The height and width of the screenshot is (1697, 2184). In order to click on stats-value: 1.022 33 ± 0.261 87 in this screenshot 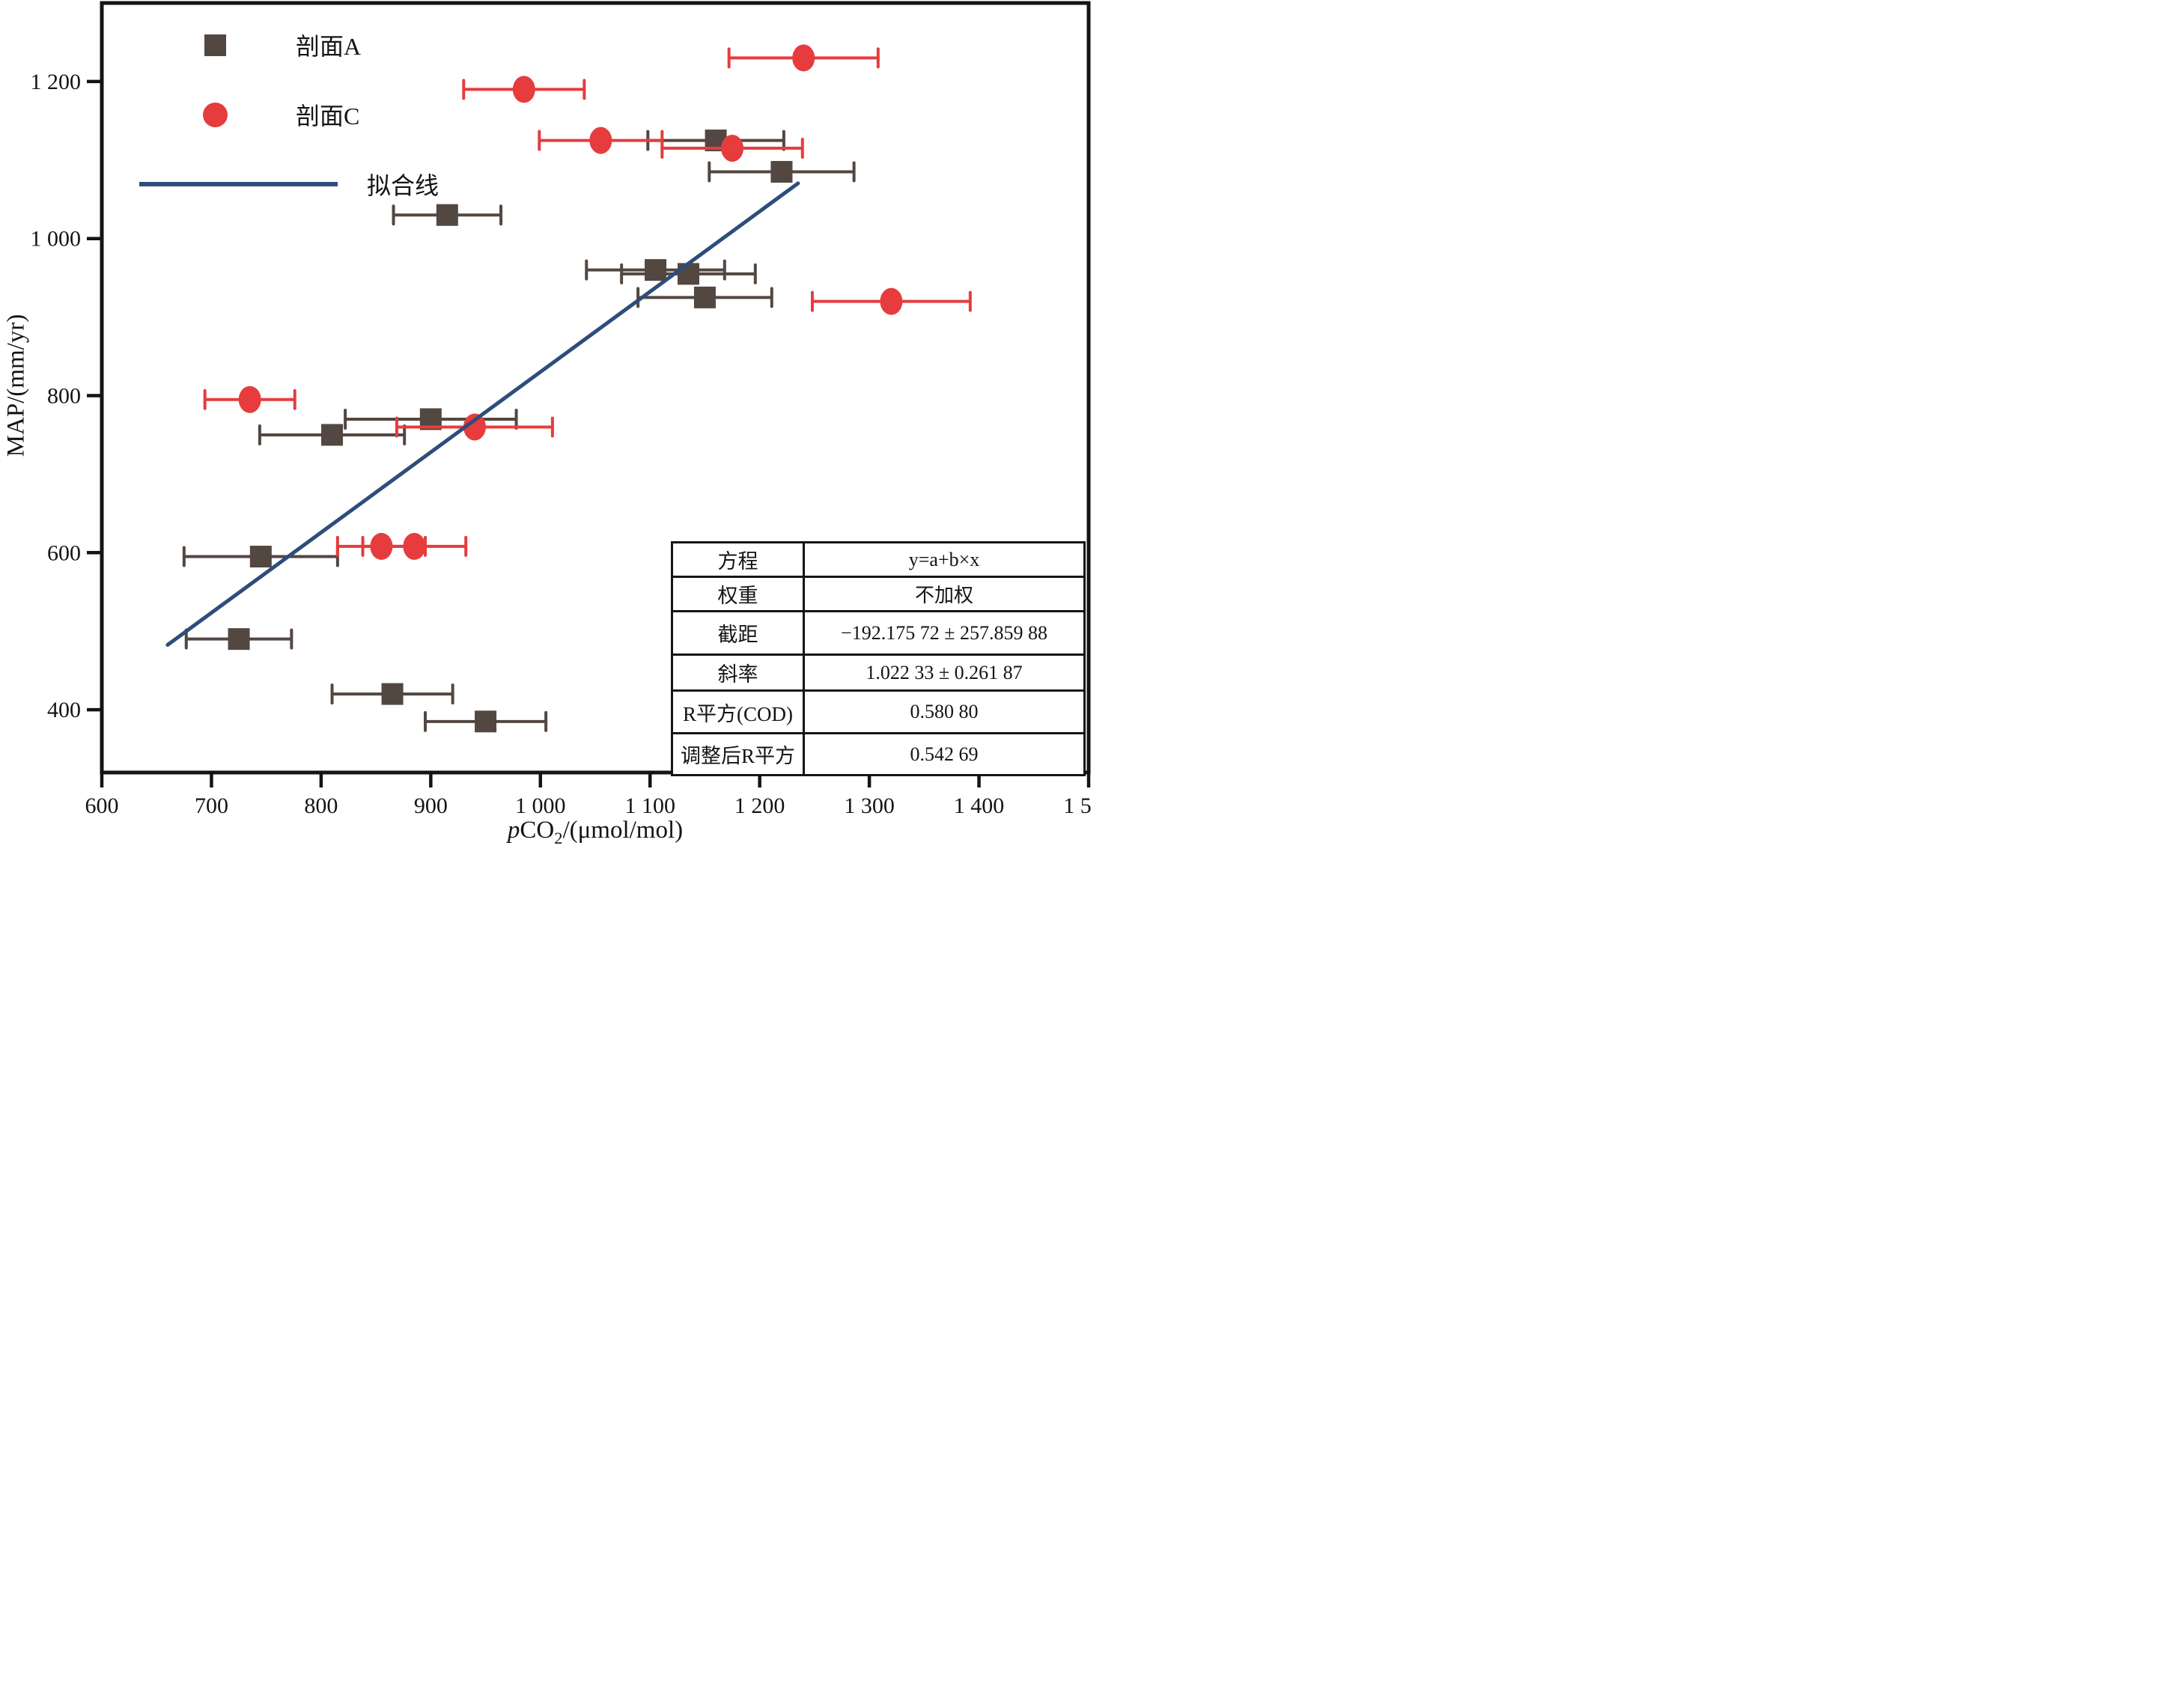, I will do `click(944, 672)`.